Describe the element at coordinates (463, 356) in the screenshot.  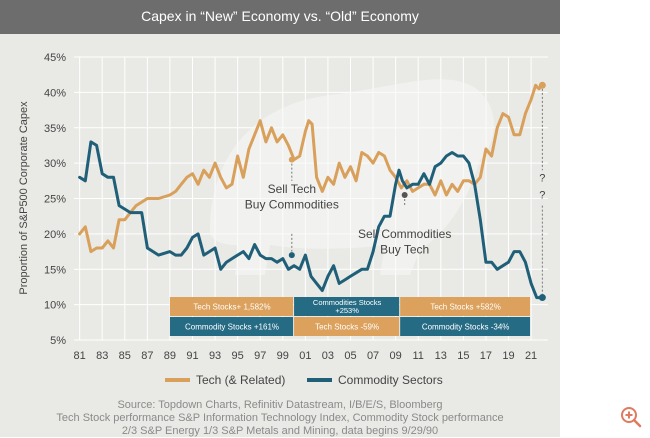
I see `x-tick-label: 15` at that location.